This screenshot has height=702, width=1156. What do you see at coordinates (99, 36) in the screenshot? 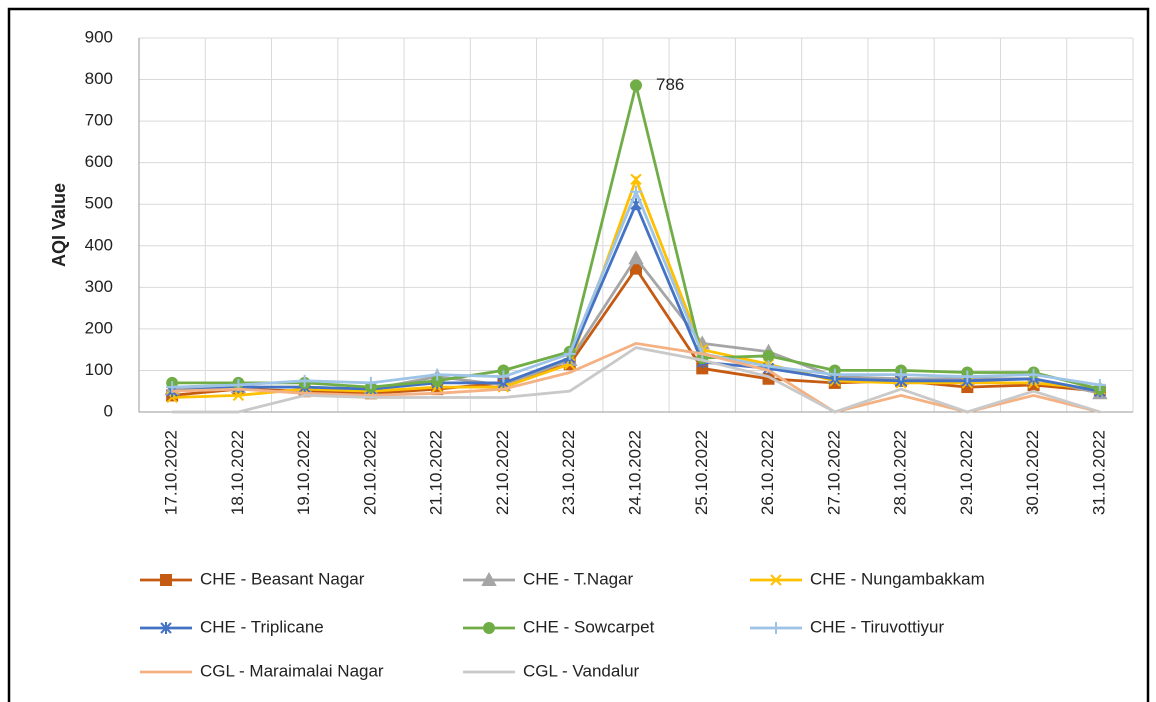
I see `y-tick-label: 900` at bounding box center [99, 36].